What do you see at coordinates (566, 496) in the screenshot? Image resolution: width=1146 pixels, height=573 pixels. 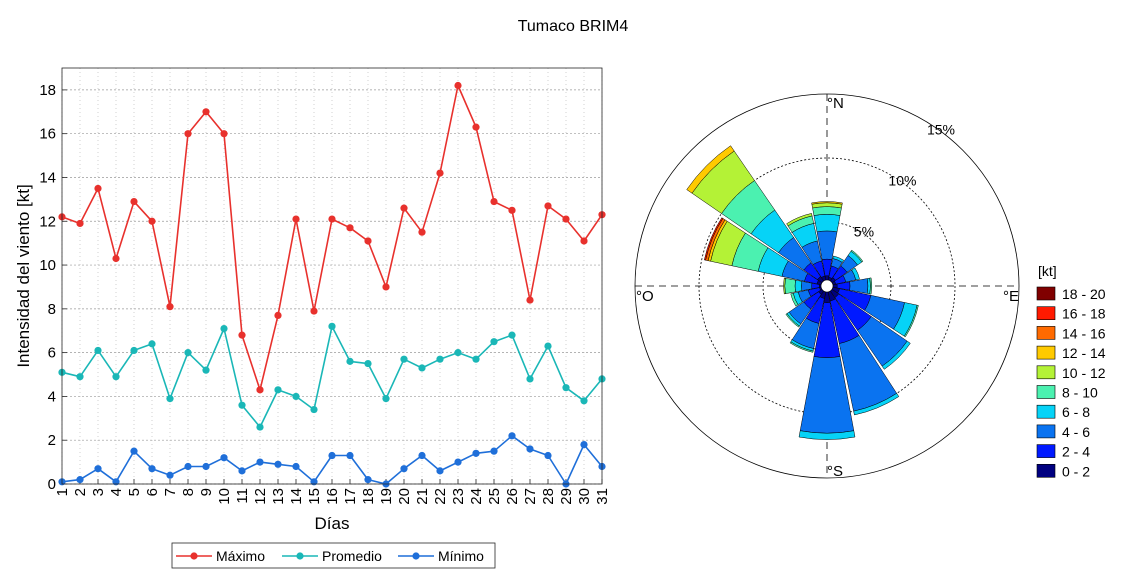 I see `x-tick-label: 29` at bounding box center [566, 496].